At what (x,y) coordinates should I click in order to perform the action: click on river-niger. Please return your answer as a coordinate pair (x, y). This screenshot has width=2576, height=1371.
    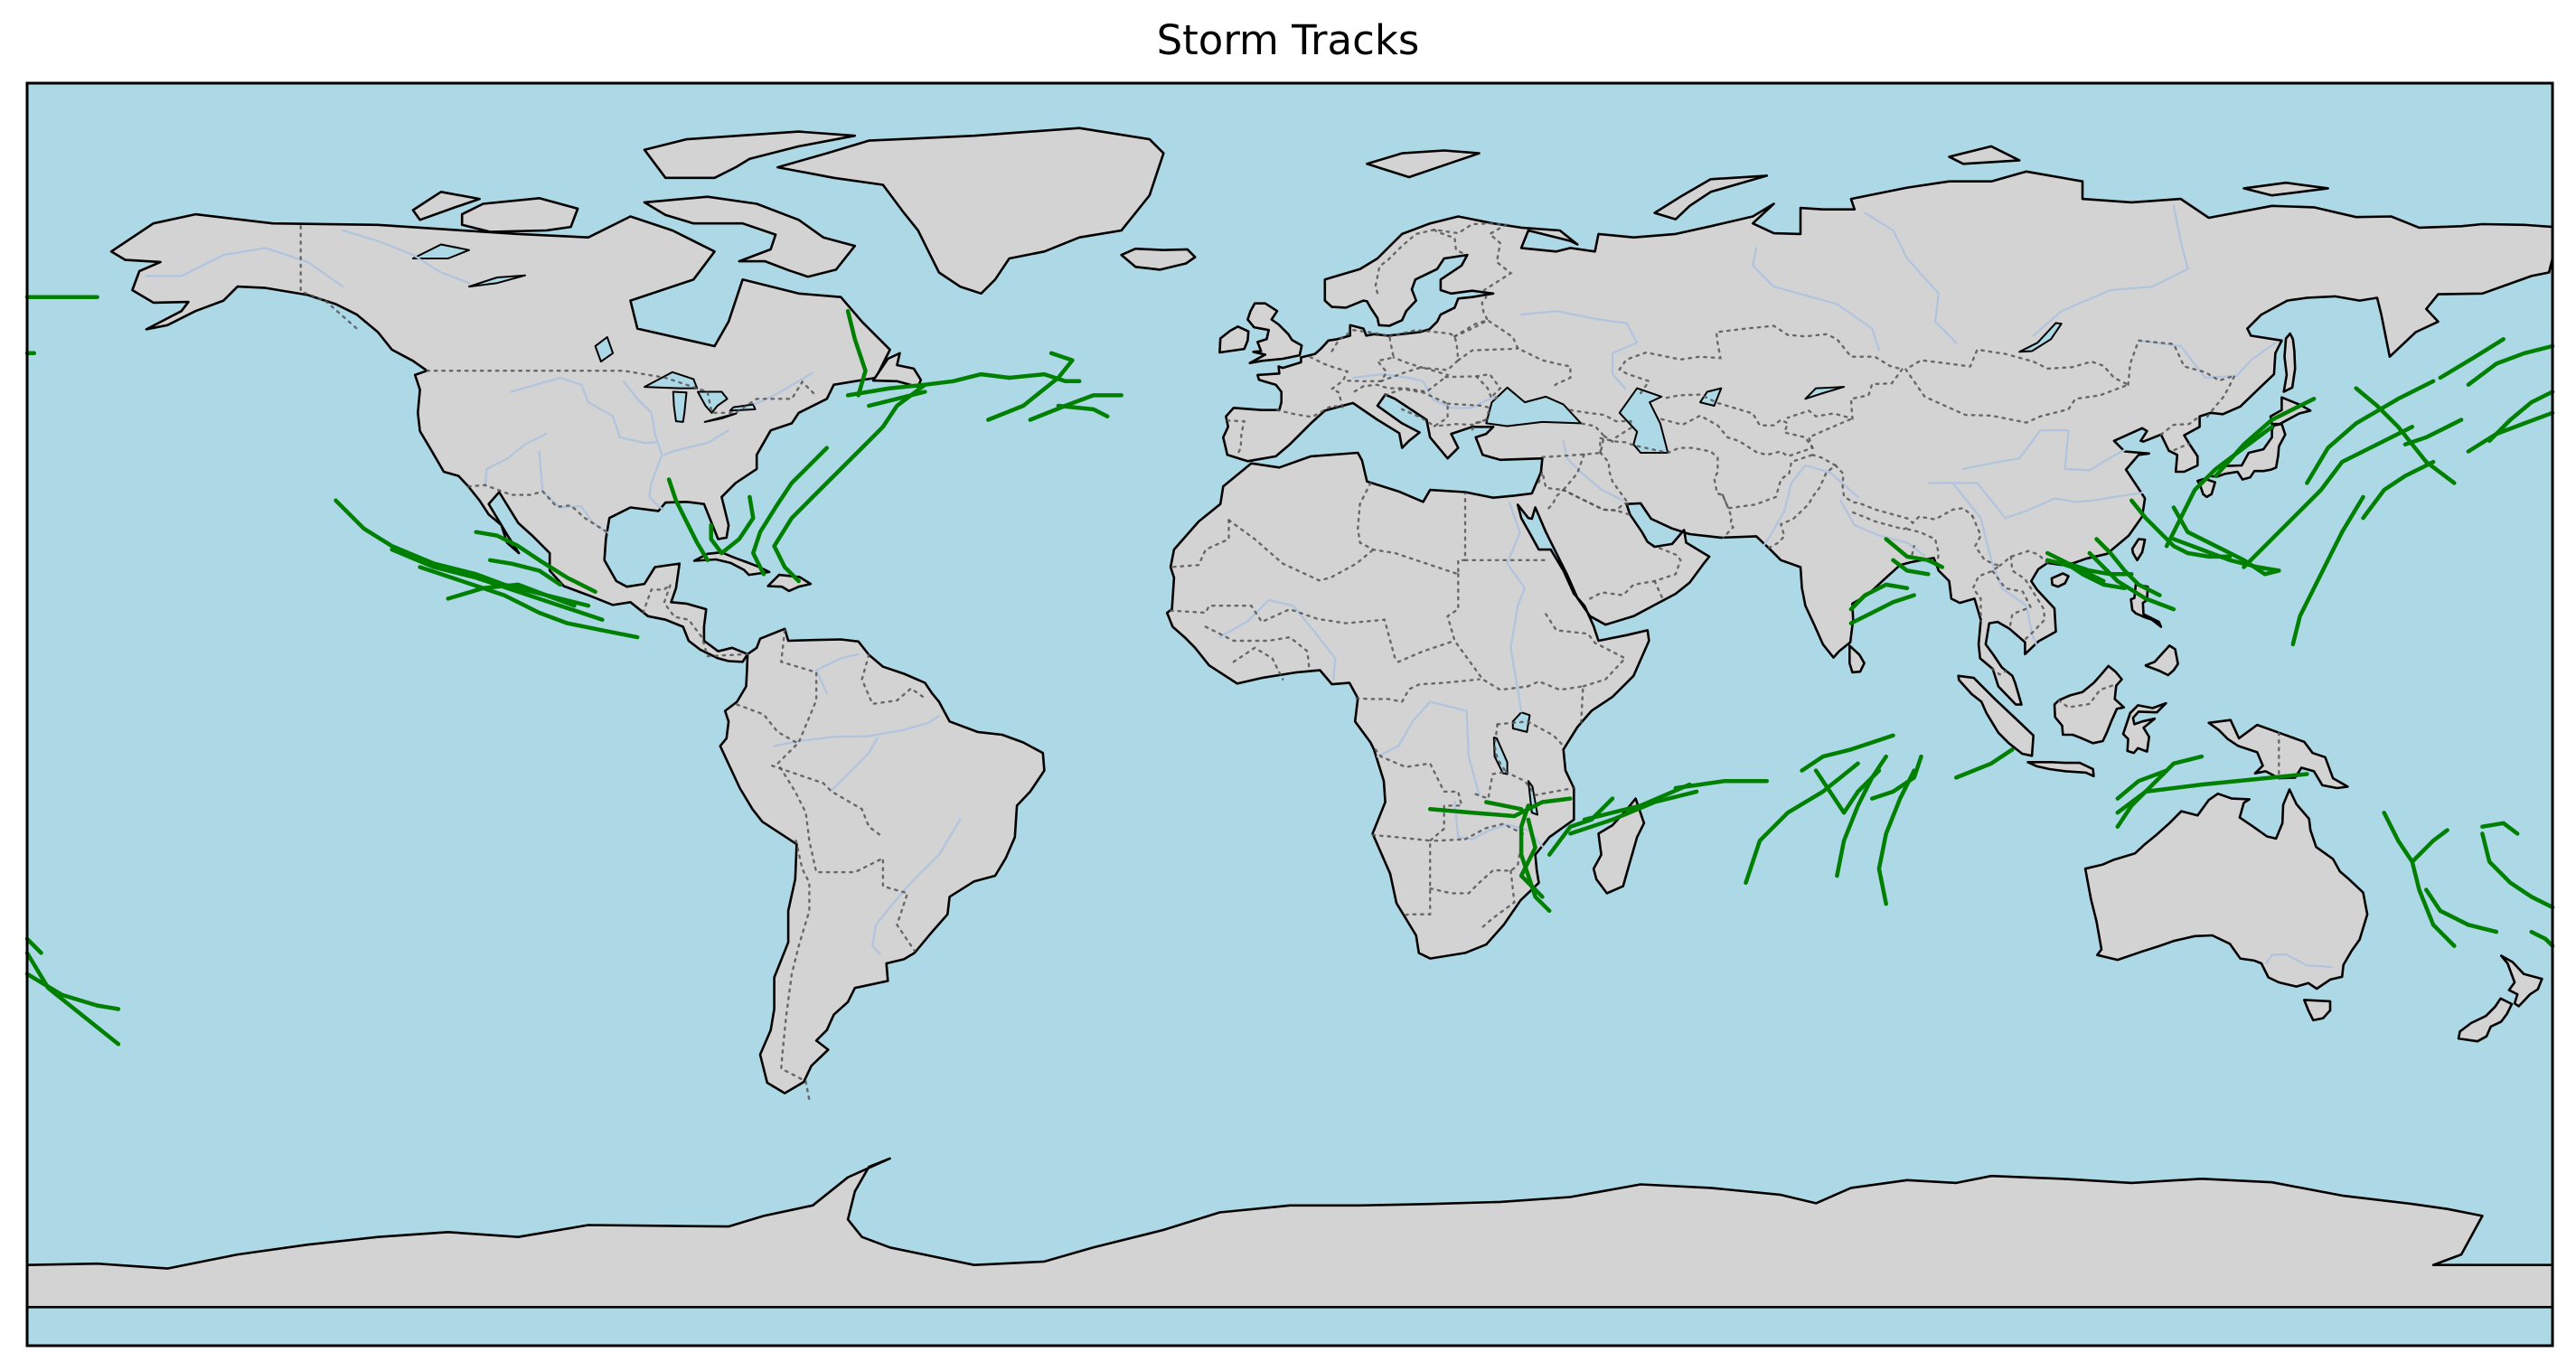
    Looking at the image, I should click on (1278, 640).